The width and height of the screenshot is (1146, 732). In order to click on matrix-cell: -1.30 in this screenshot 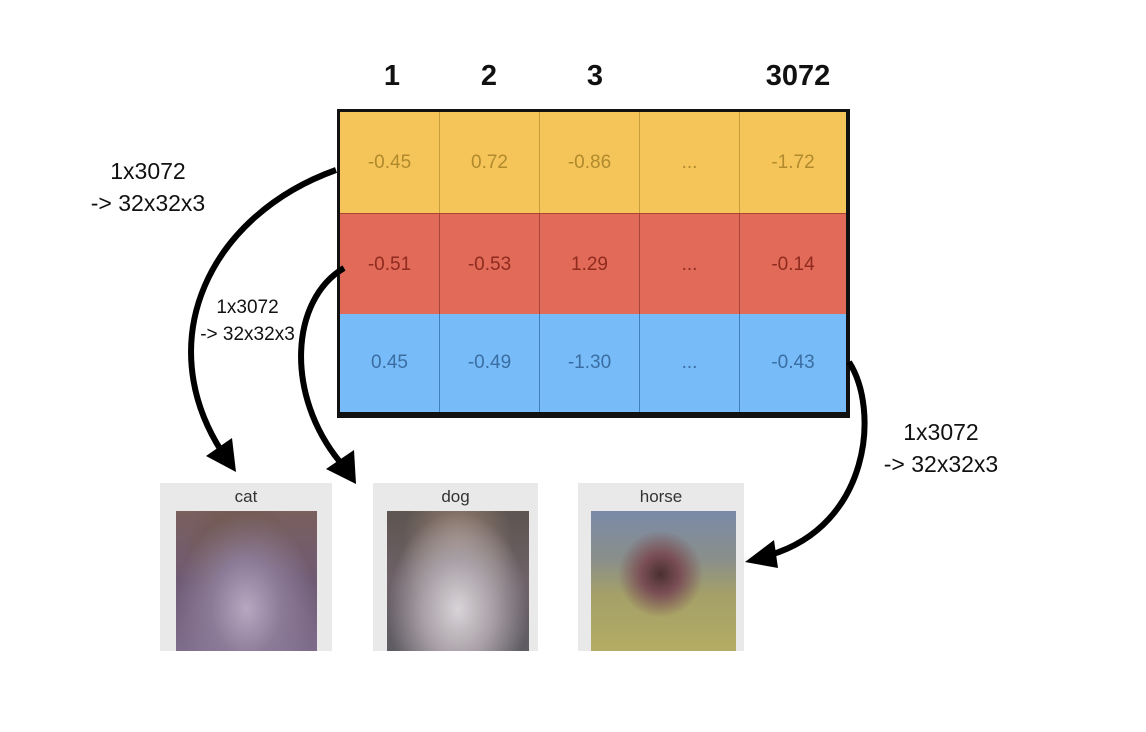, I will do `click(590, 363)`.